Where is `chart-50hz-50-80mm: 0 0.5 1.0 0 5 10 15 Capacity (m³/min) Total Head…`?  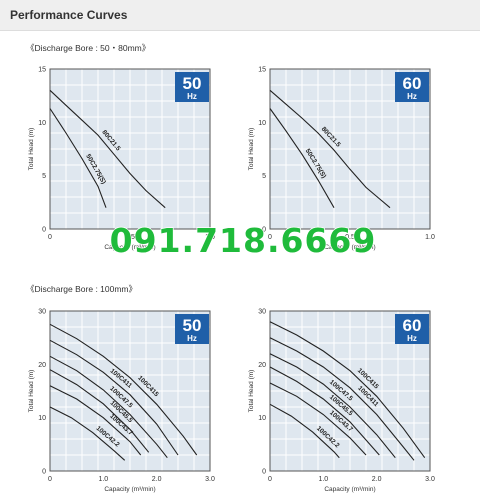
chart-50hz-50-80mm: 0 0.5 1.0 0 5 10 15 Capacity (m³/min) Total Head… is located at coordinates (121, 159).